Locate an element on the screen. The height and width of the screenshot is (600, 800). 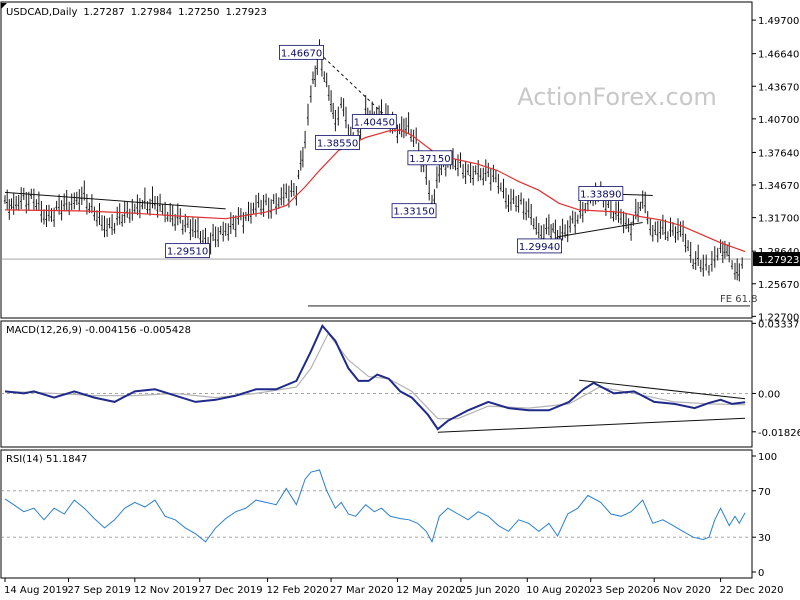
ohlc-value: 1.27250 is located at coordinates (198, 12).